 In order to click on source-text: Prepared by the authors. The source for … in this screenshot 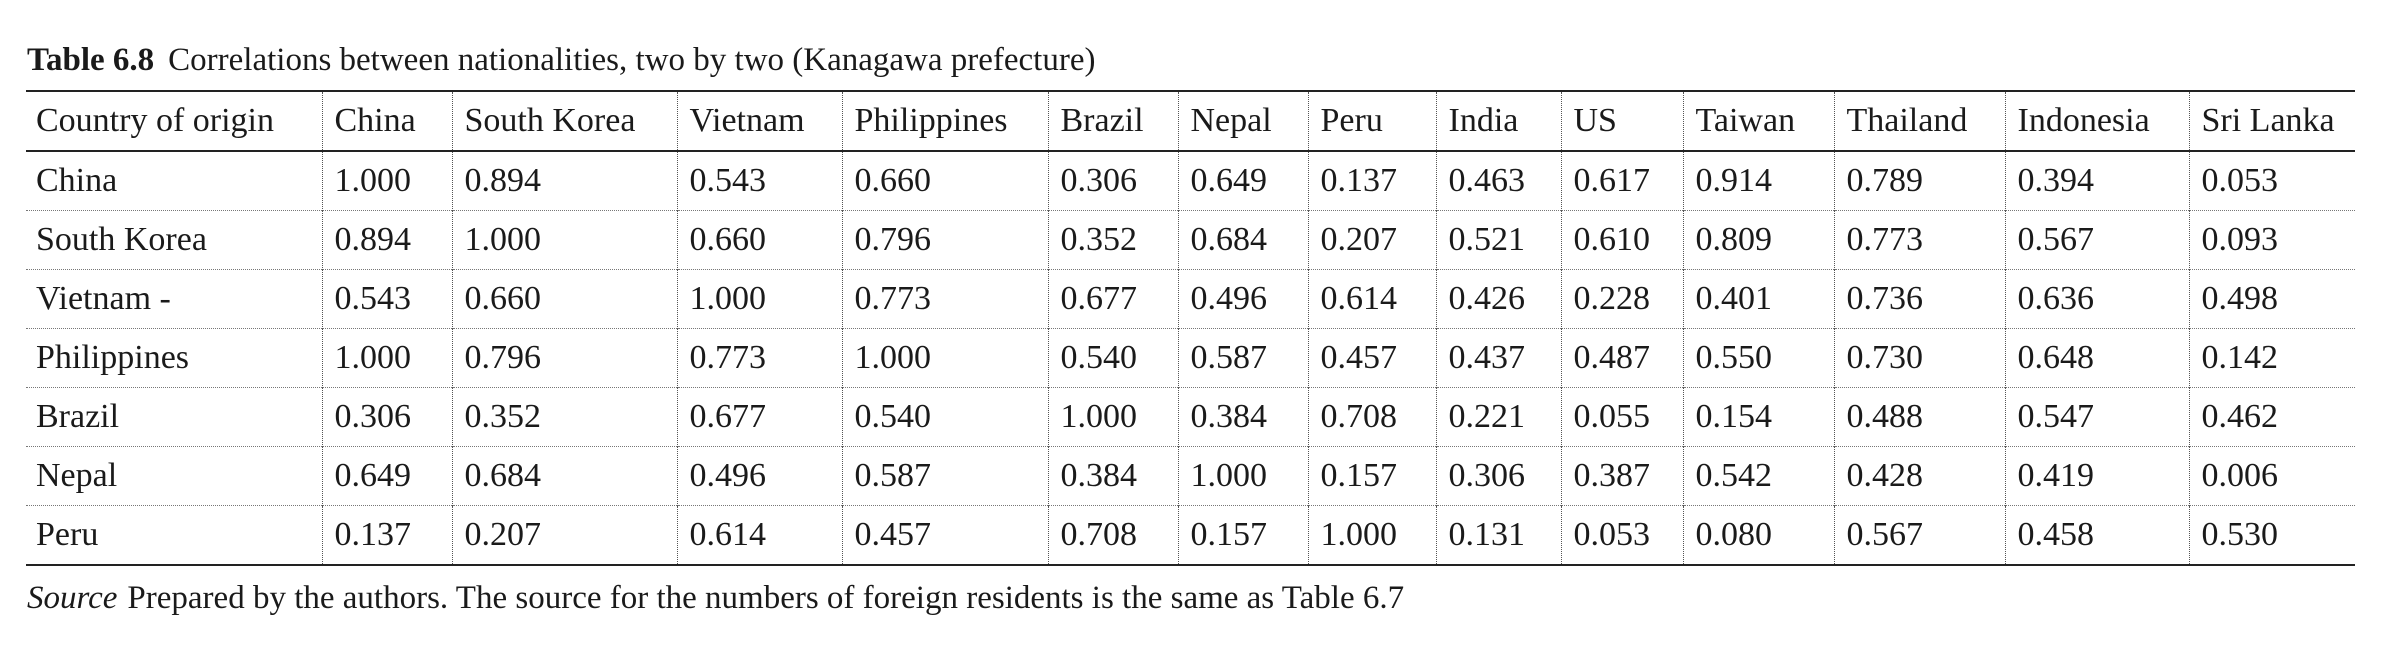, I will do `click(766, 598)`.